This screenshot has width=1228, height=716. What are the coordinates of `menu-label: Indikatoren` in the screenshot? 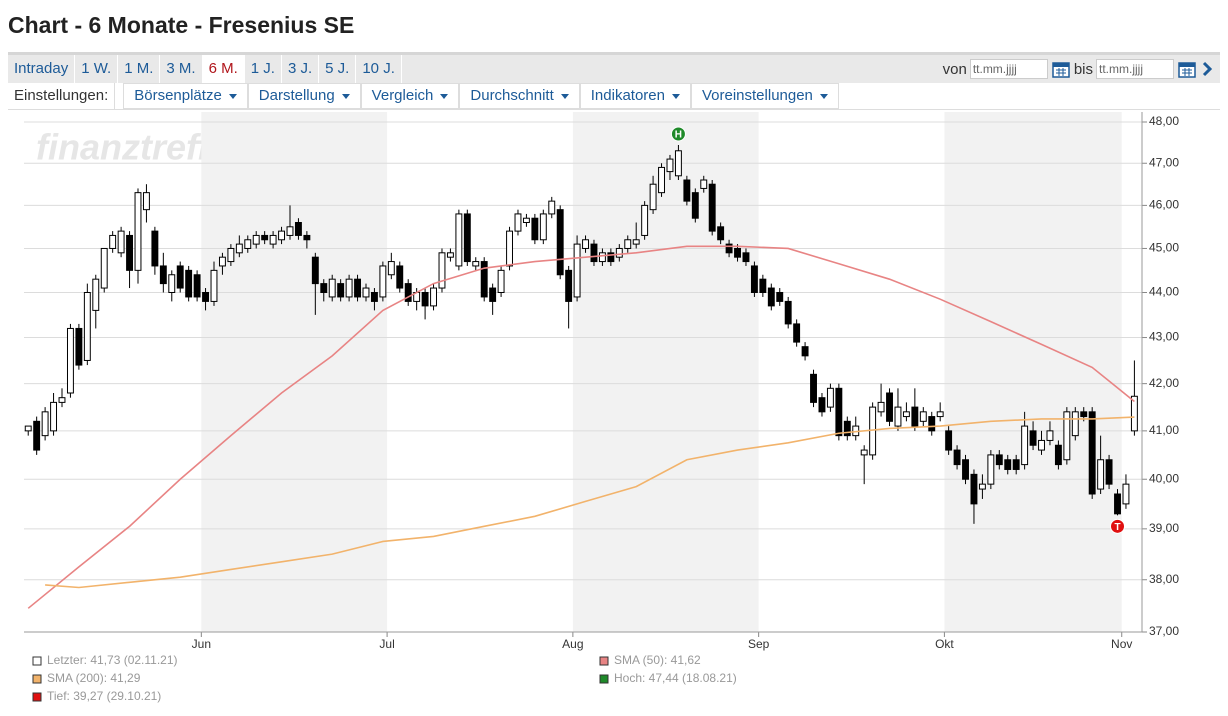 It's located at (627, 95).